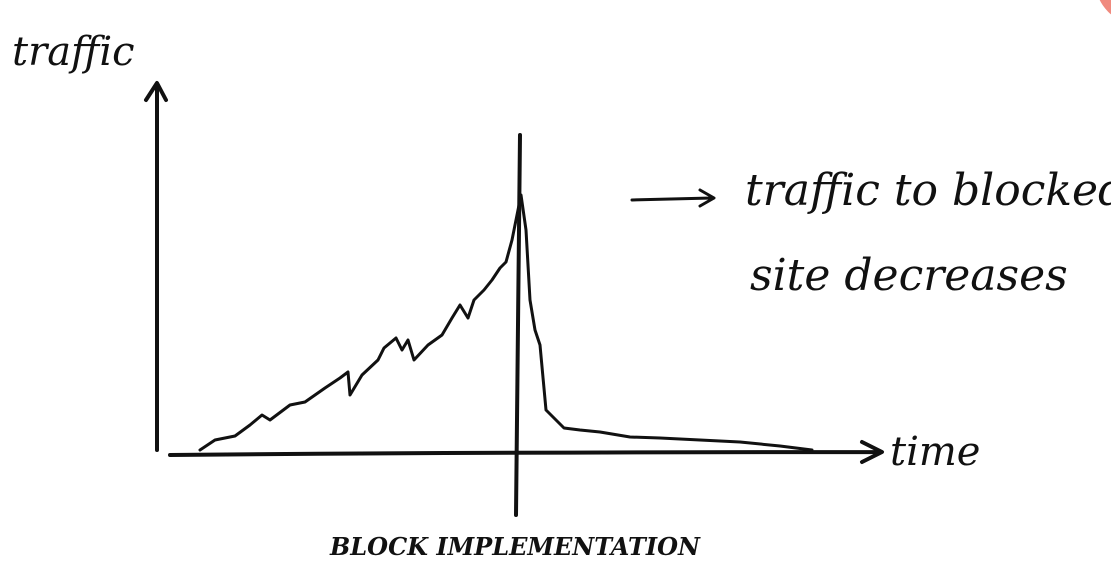 Image resolution: width=1111 pixels, height=561 pixels. What do you see at coordinates (526, 452) in the screenshot?
I see `x-axis` at bounding box center [526, 452].